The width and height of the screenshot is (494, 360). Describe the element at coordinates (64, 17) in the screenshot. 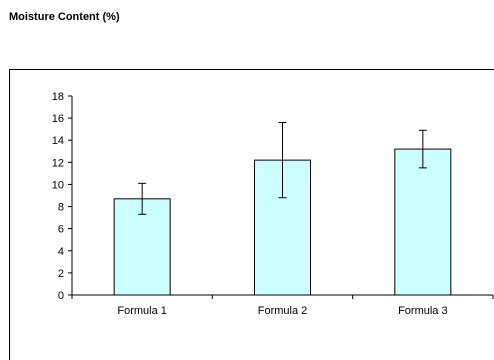

I see `chart-title: Moisture Content (%)` at that location.